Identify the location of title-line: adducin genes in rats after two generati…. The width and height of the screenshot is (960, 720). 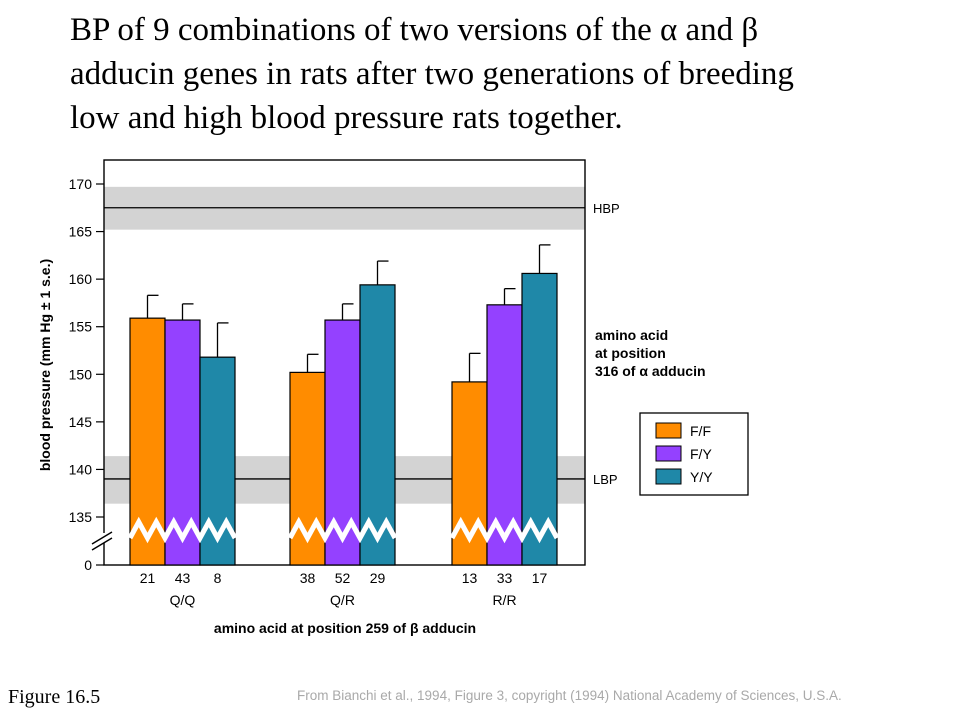
(432, 74).